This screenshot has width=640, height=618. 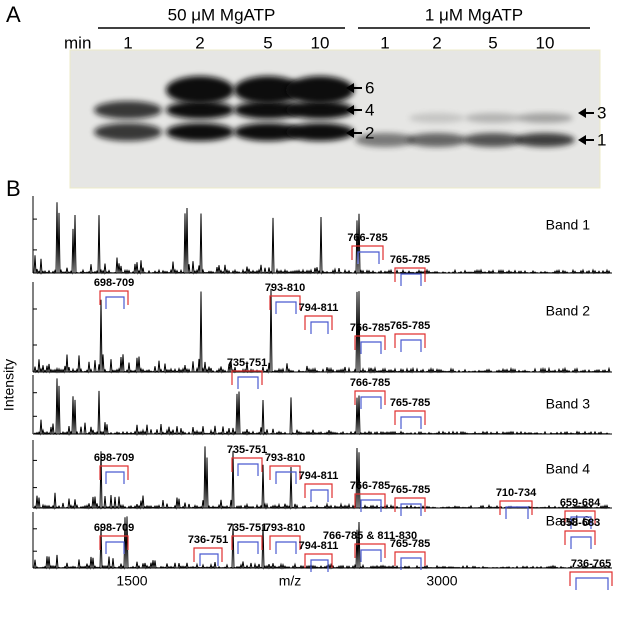 I want to click on group-label: 50 μM MgATP, so click(x=222, y=14).